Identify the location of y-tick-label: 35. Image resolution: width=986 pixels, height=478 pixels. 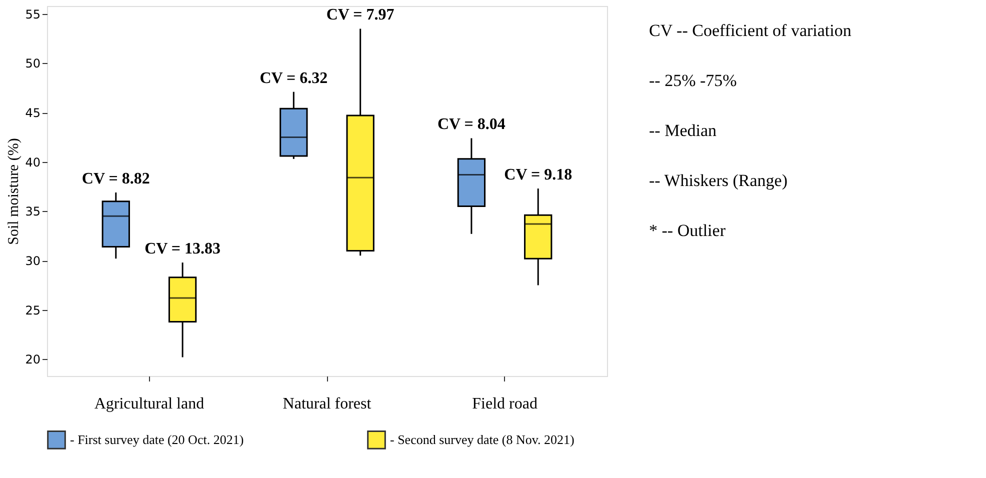
(32, 211).